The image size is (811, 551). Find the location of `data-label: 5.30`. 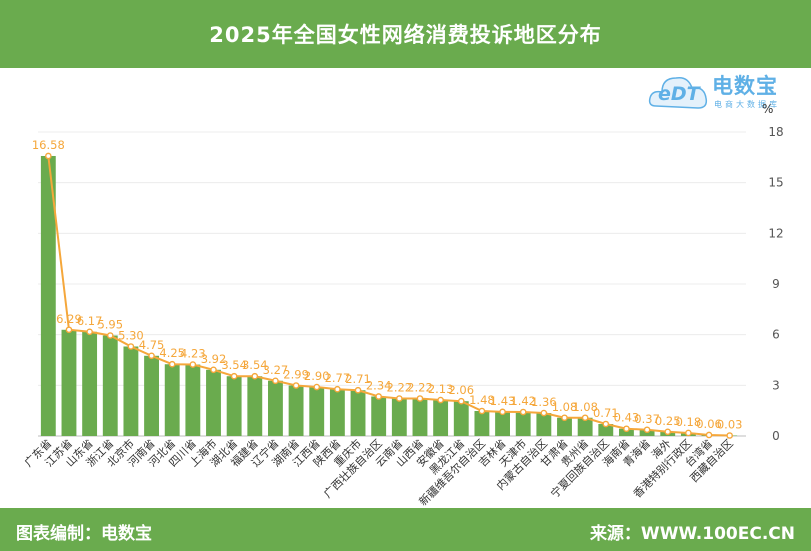

data-label: 5.30 is located at coordinates (131, 335).